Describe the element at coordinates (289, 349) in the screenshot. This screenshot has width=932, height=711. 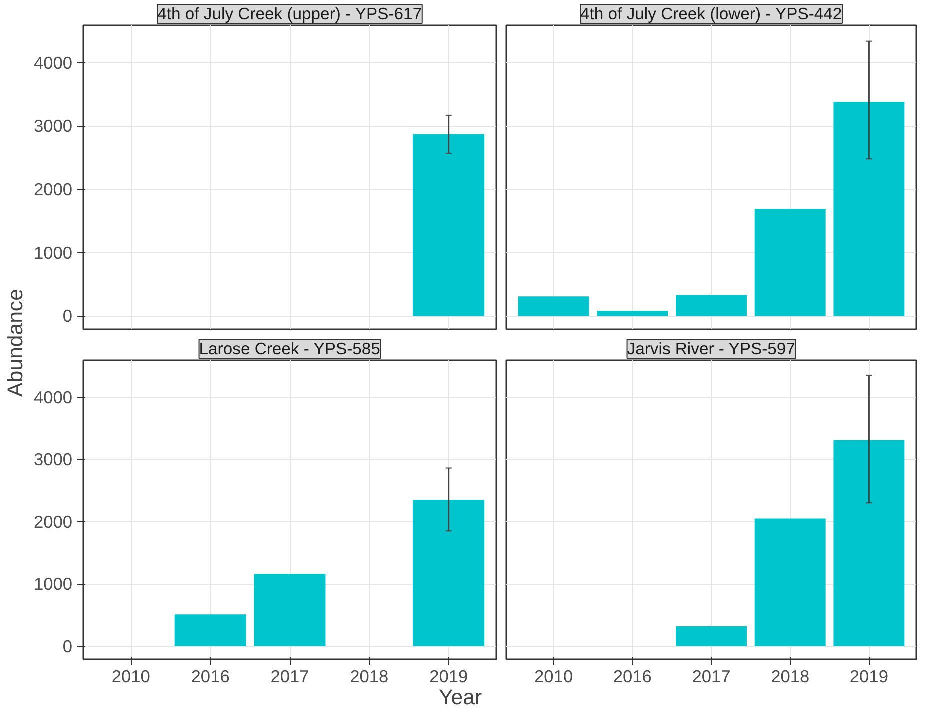
I see `chart-title: Larose Creek - YPS-585` at that location.